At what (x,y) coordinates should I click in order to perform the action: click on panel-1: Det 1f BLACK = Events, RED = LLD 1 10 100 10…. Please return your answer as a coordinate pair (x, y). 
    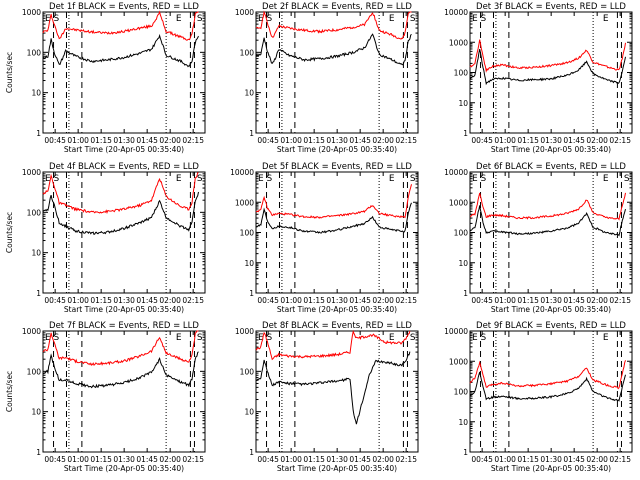
    Looking at the image, I should click on (105, 78).